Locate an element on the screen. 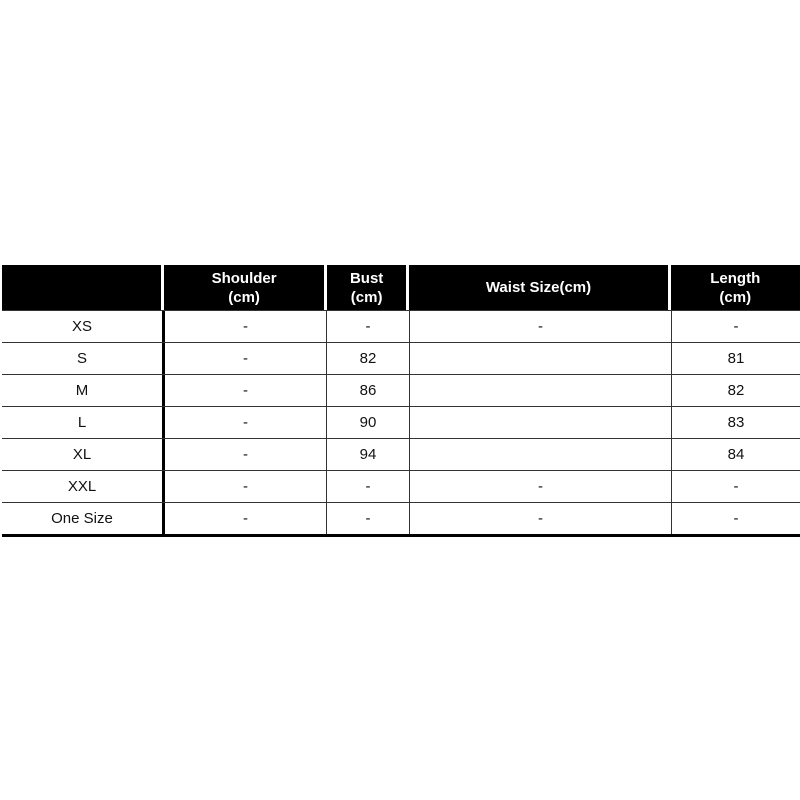  size-label: S is located at coordinates (83, 358).